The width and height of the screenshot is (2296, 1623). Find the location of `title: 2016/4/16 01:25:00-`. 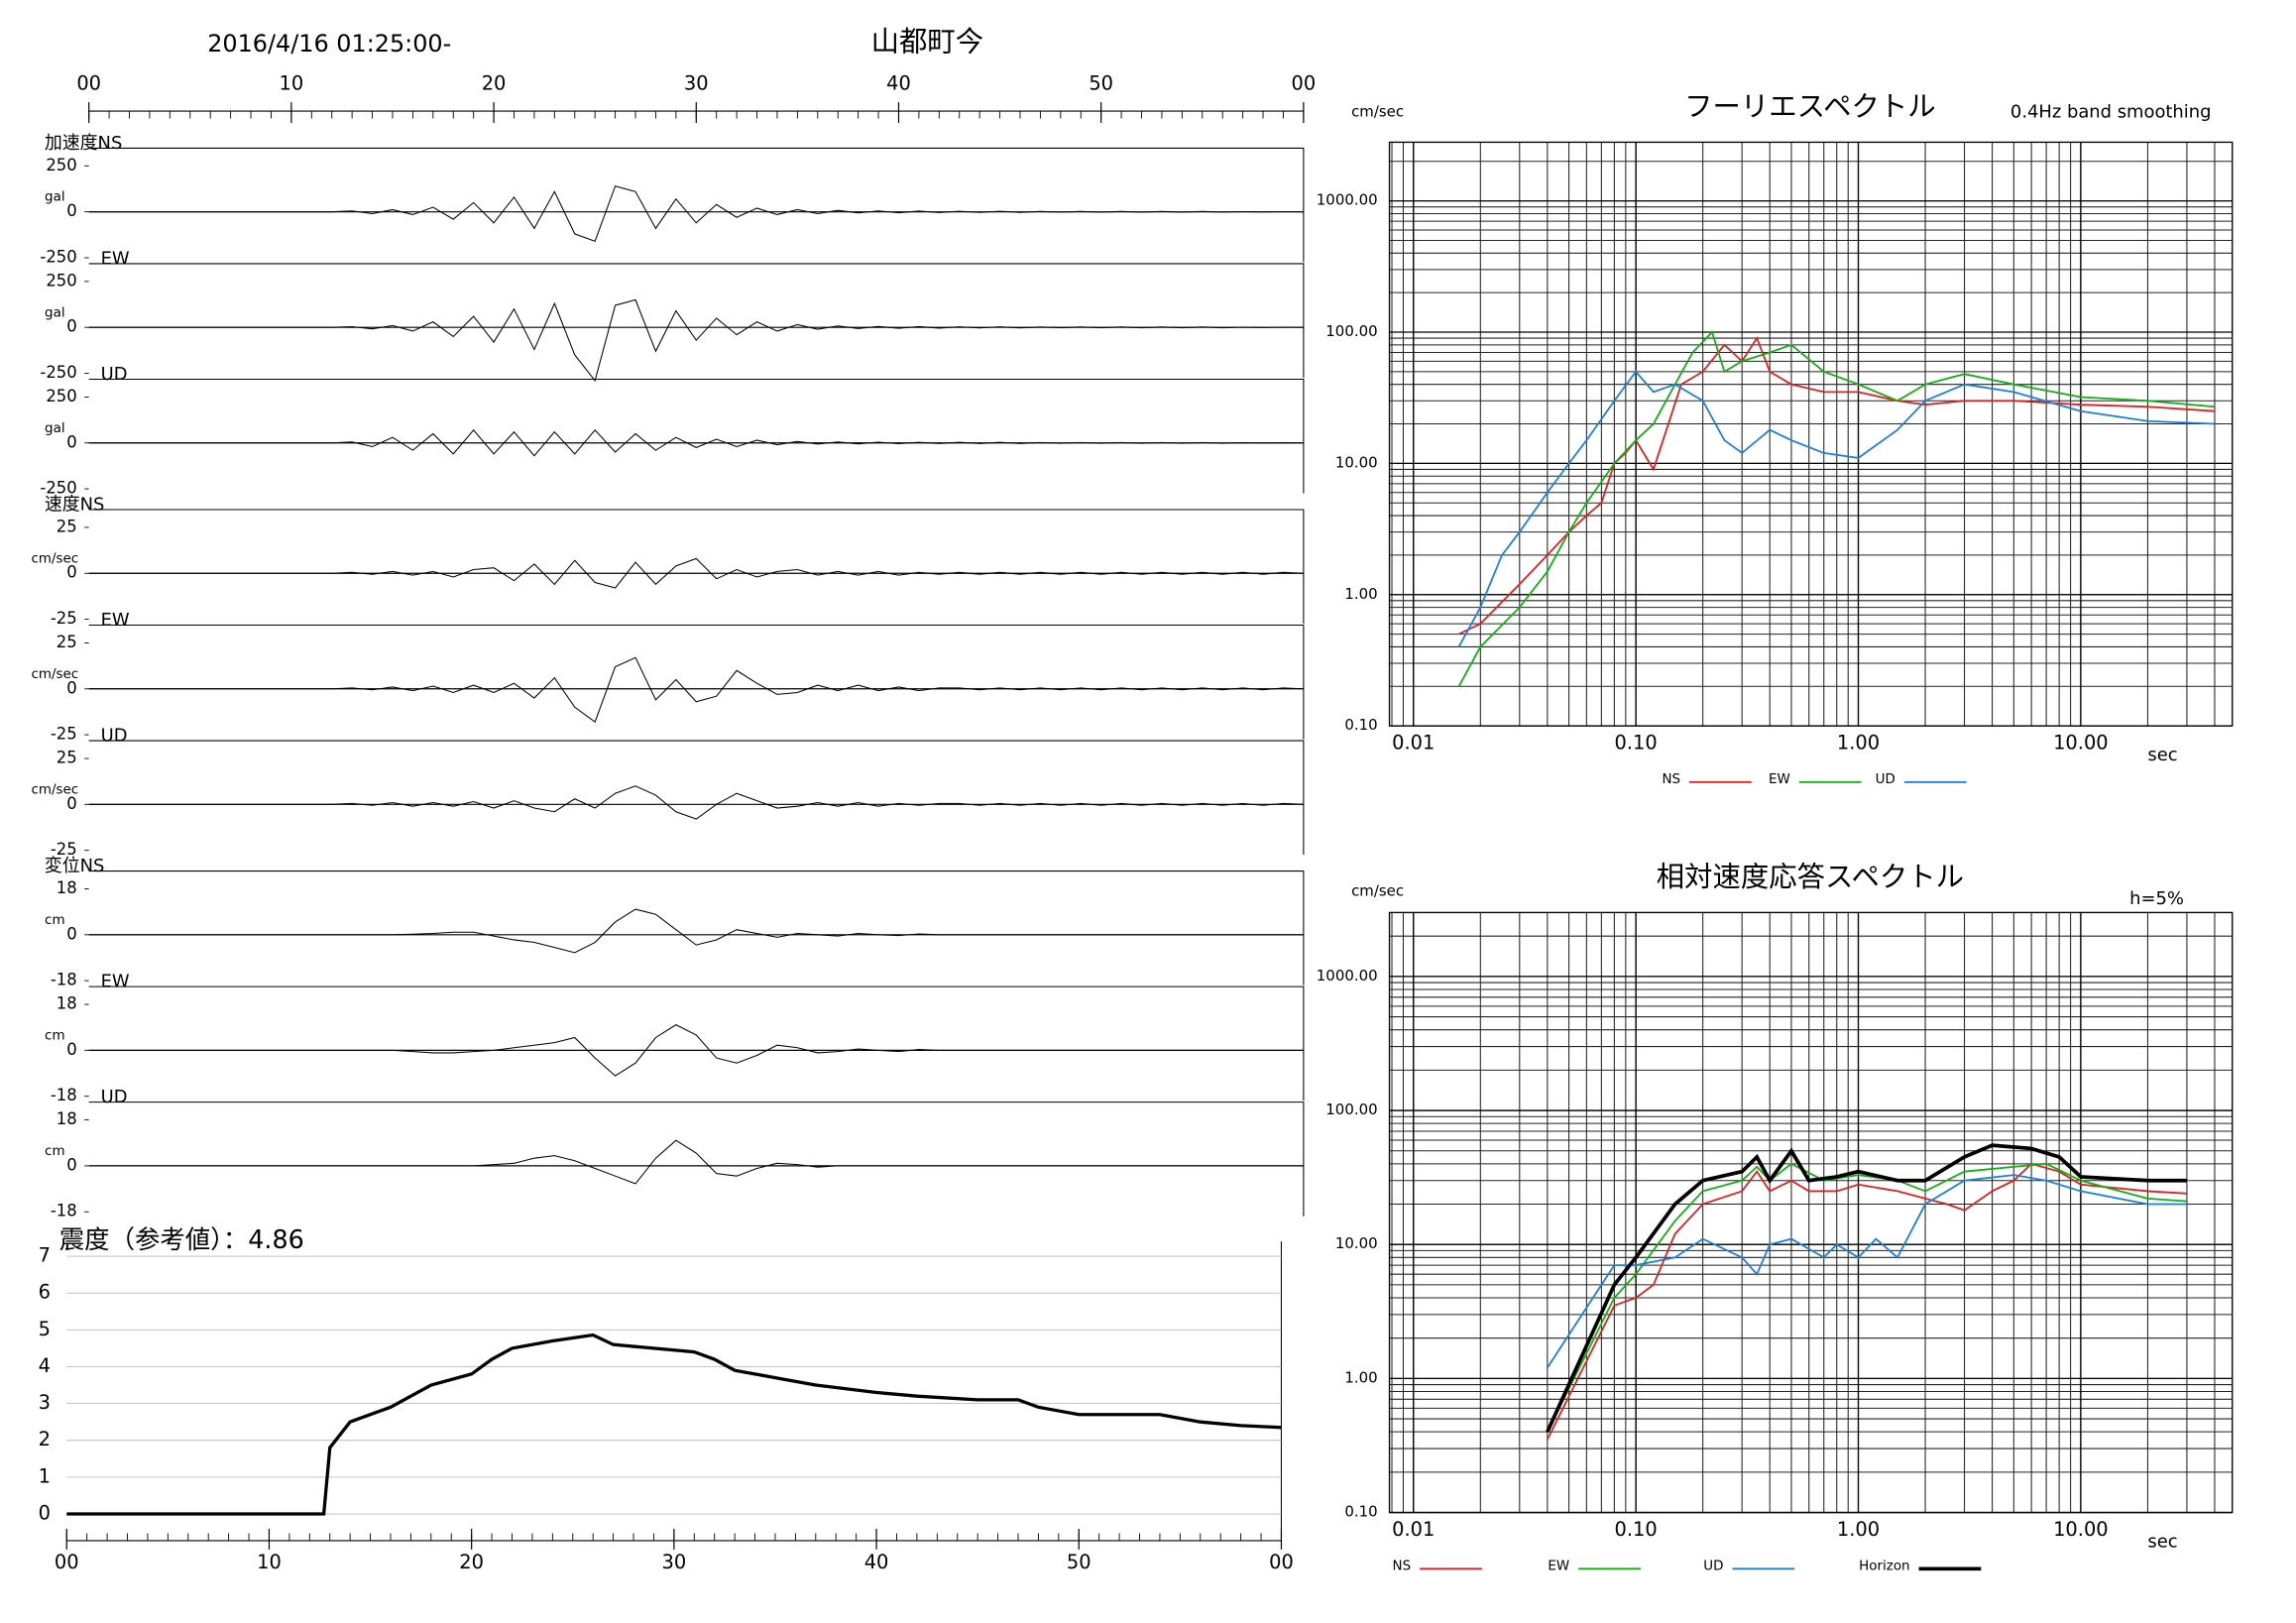

title: 2016/4/16 01:25:00- is located at coordinates (329, 44).